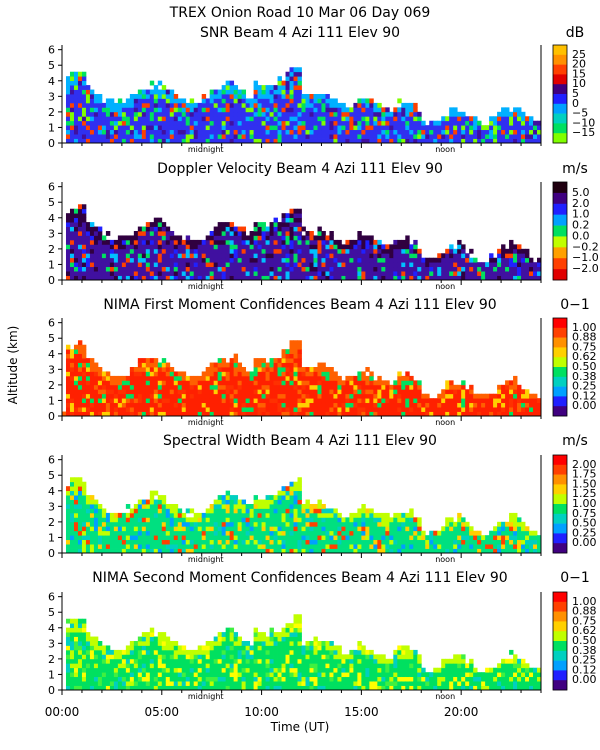  I want to click on y-tick-label: 1, so click(51, 127).